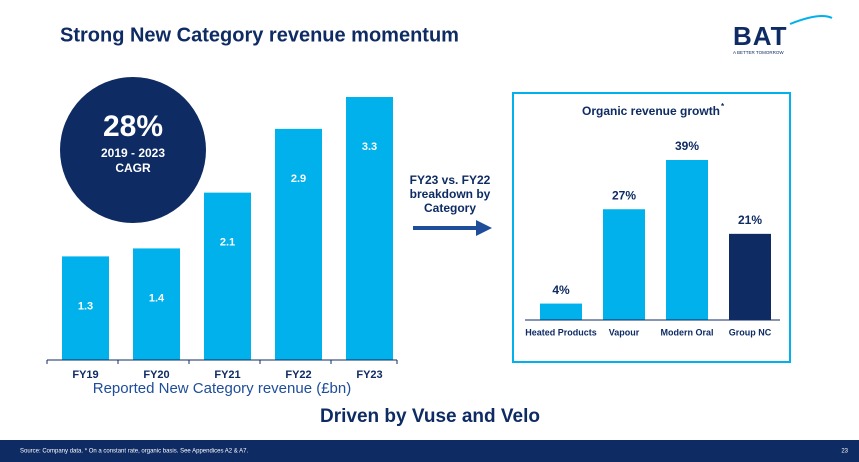 The width and height of the screenshot is (859, 462). I want to click on data-label: 2.9, so click(298, 179).